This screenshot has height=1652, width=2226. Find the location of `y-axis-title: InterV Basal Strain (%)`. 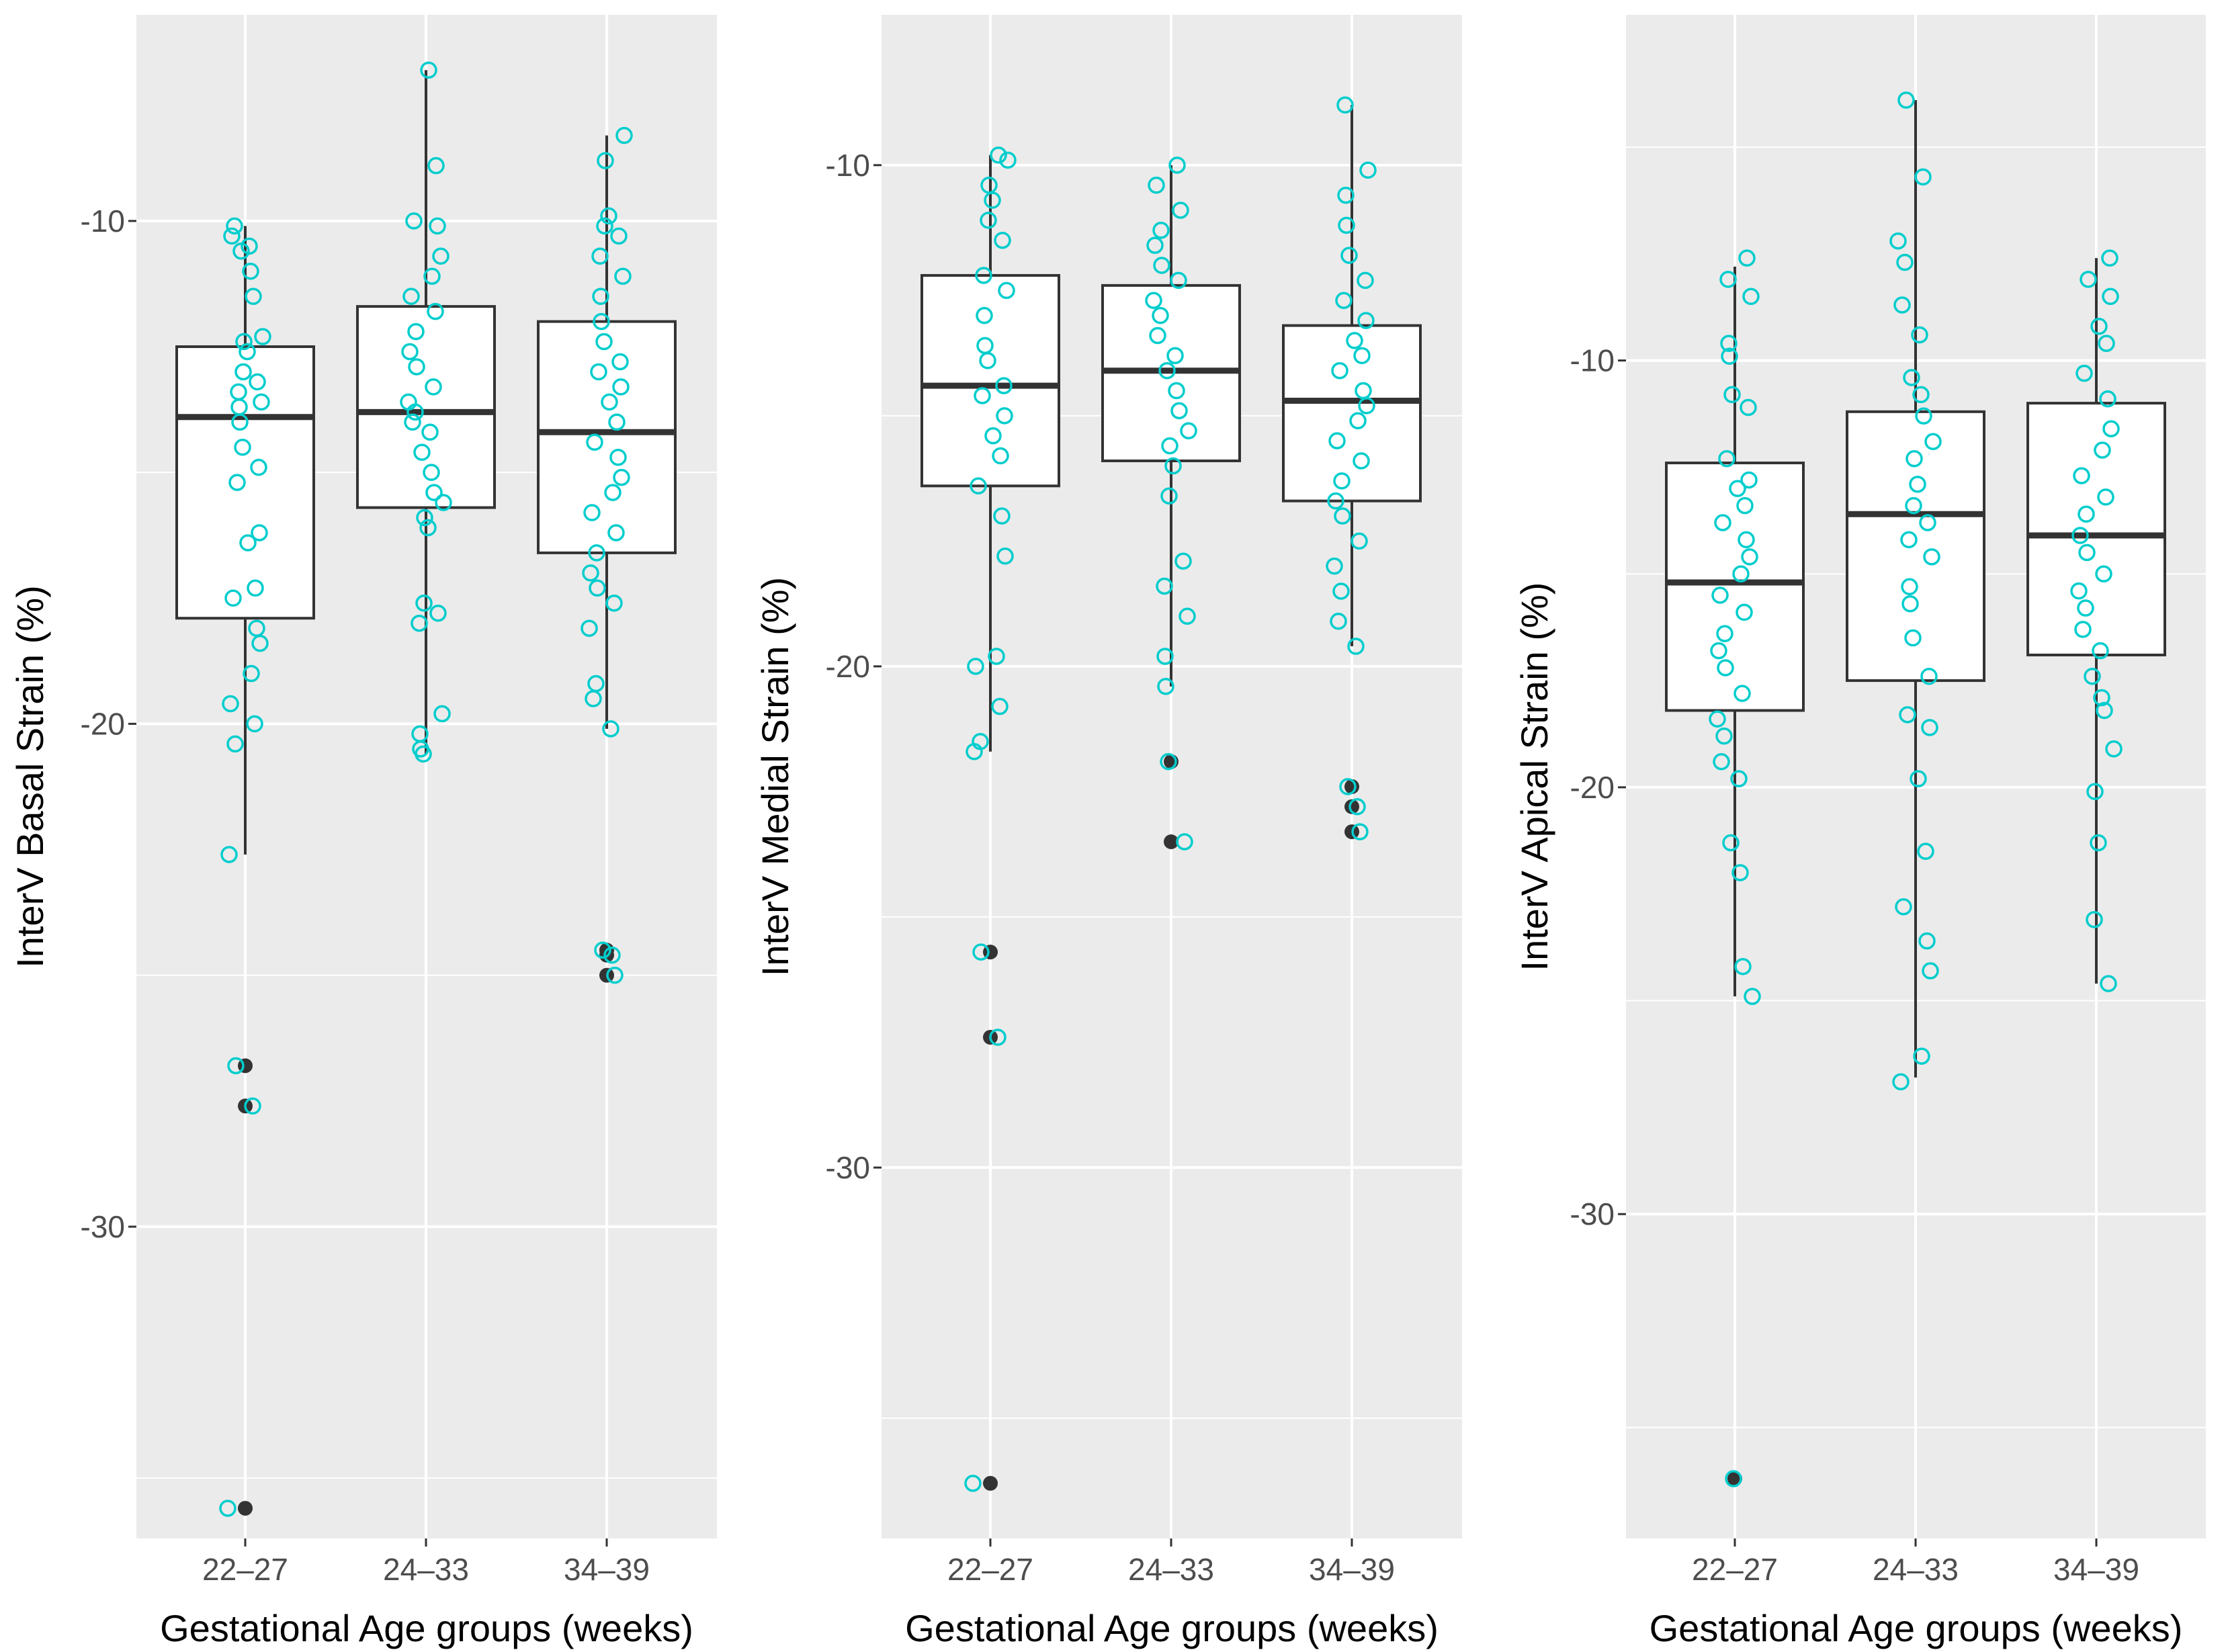

y-axis-title: InterV Basal Strain (%) is located at coordinates (30, 776).